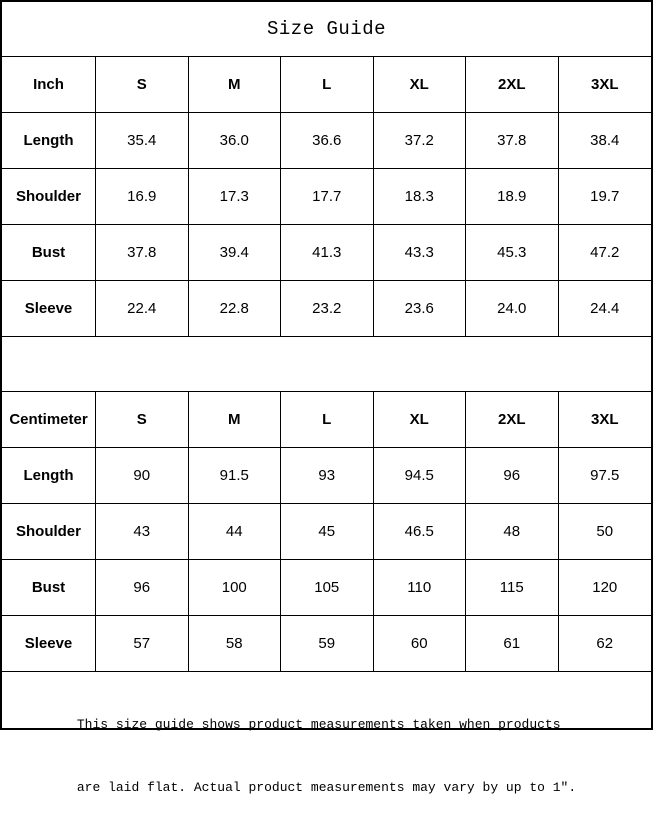  What do you see at coordinates (234, 644) in the screenshot?
I see `size-value-cell: 58` at bounding box center [234, 644].